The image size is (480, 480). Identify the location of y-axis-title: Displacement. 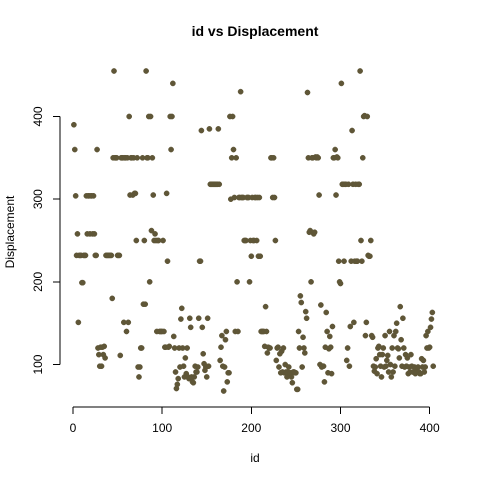
(10, 231).